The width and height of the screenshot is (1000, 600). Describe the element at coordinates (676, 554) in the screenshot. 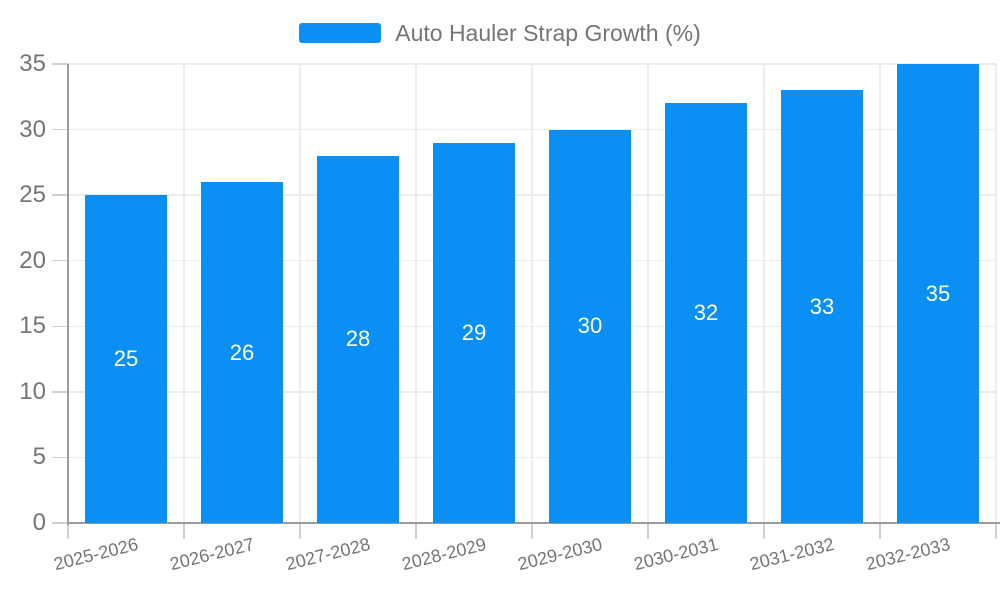

I see `x-tick-label: 2030-2031` at that location.